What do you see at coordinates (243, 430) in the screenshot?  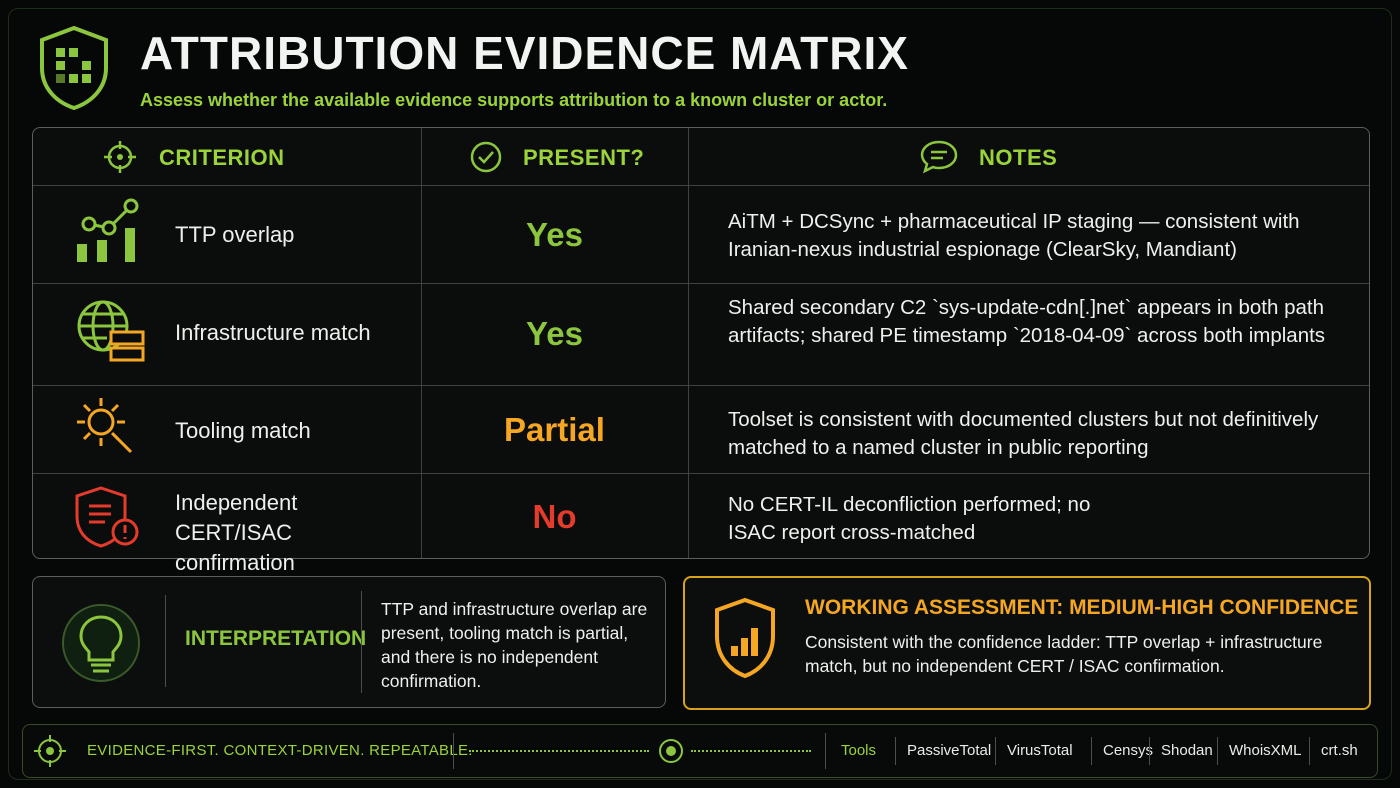 I see `criterion: Tooling match` at bounding box center [243, 430].